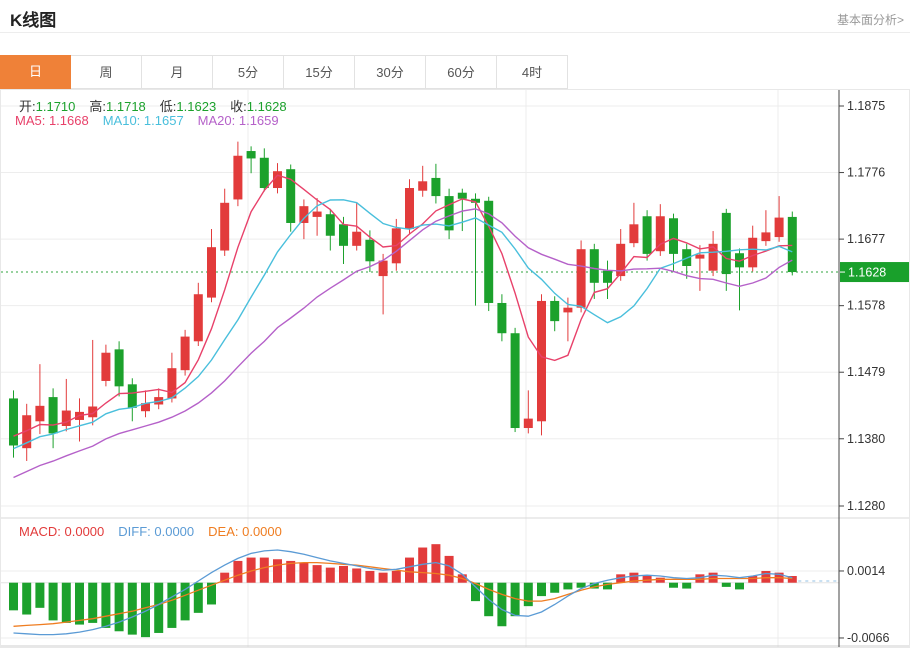 The image size is (910, 651). Describe the element at coordinates (461, 72) in the screenshot. I see `tab-period-6: 60分` at that location.